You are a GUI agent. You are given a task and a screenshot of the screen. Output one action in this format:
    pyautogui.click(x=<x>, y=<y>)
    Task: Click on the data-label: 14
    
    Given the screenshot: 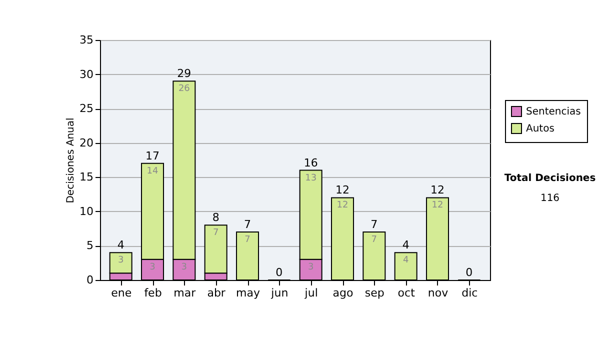 What is the action you would take?
    pyautogui.click(x=152, y=171)
    